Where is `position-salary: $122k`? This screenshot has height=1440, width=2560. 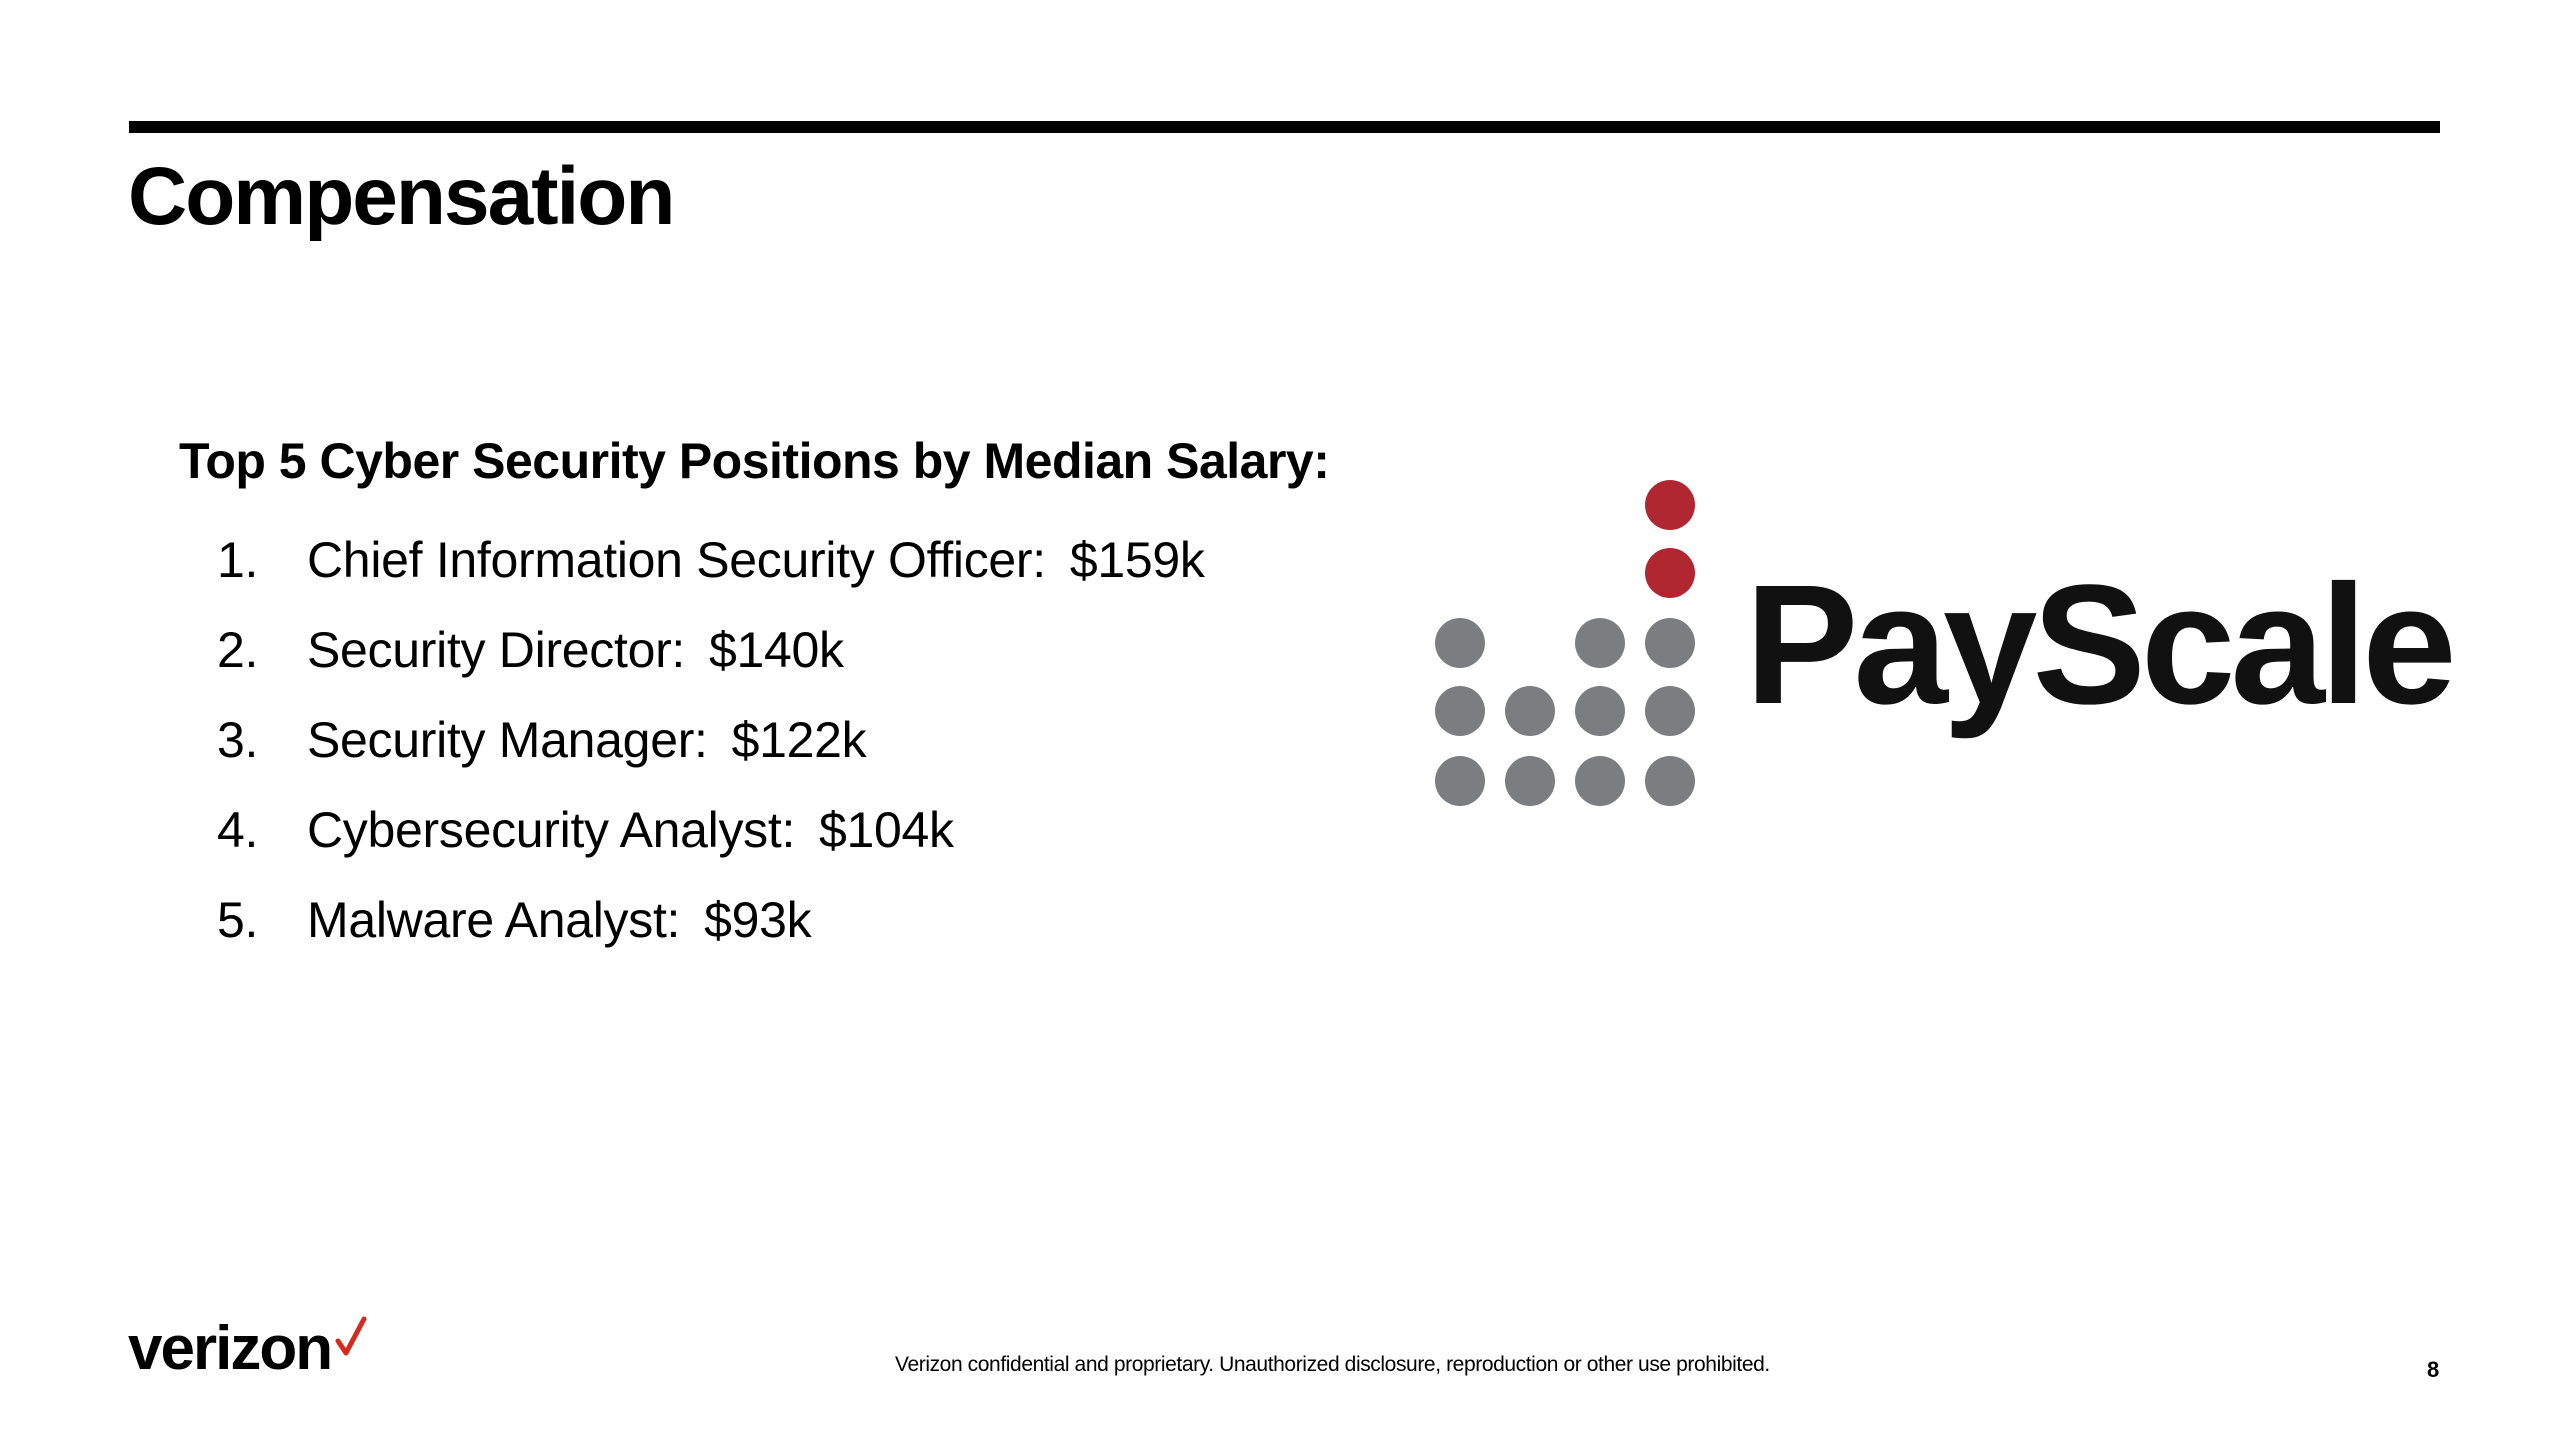 position-salary: $122k is located at coordinates (799, 740).